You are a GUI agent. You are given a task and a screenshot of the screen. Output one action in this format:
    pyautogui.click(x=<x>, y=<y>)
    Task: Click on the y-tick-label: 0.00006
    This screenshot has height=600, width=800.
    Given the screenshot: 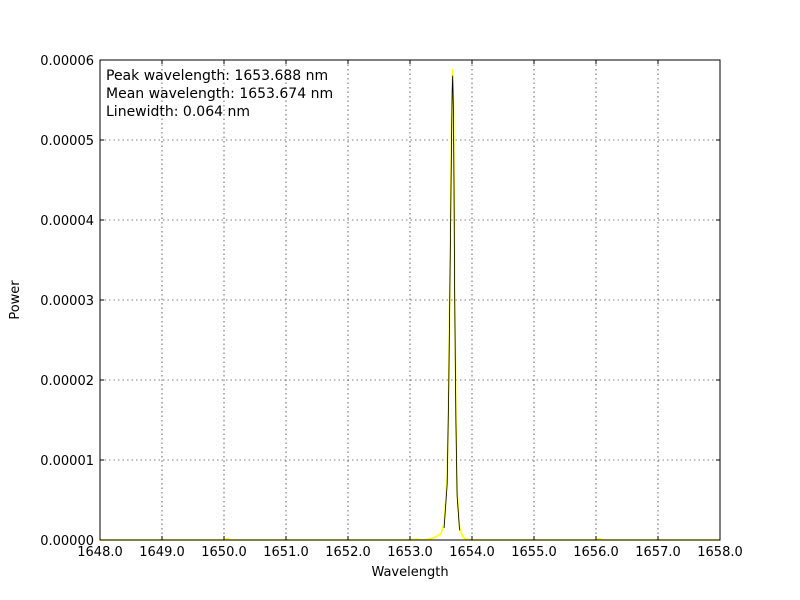 What is the action you would take?
    pyautogui.click(x=67, y=61)
    